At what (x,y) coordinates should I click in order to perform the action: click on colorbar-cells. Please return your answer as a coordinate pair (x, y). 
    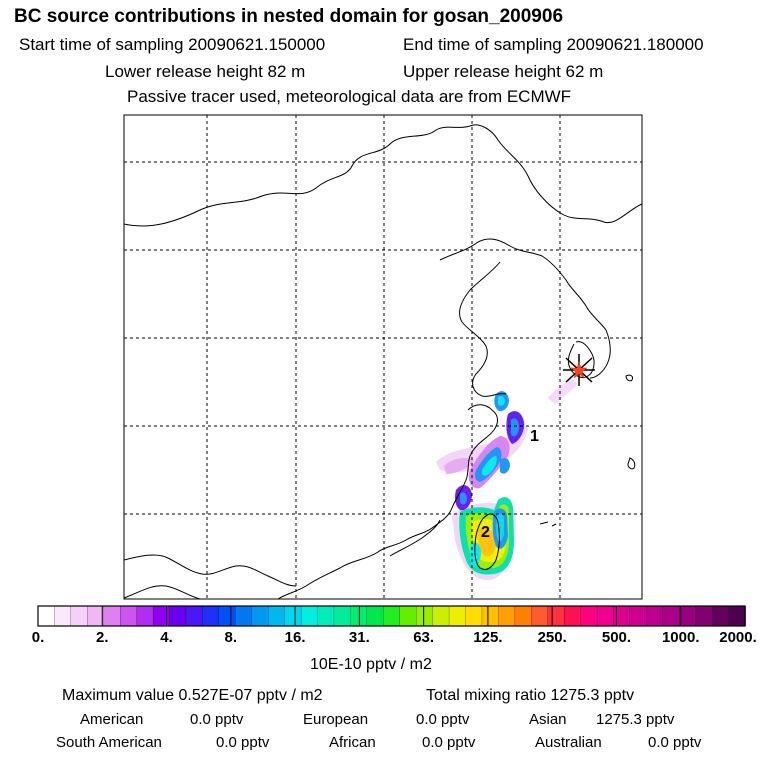
    Looking at the image, I should click on (391, 616).